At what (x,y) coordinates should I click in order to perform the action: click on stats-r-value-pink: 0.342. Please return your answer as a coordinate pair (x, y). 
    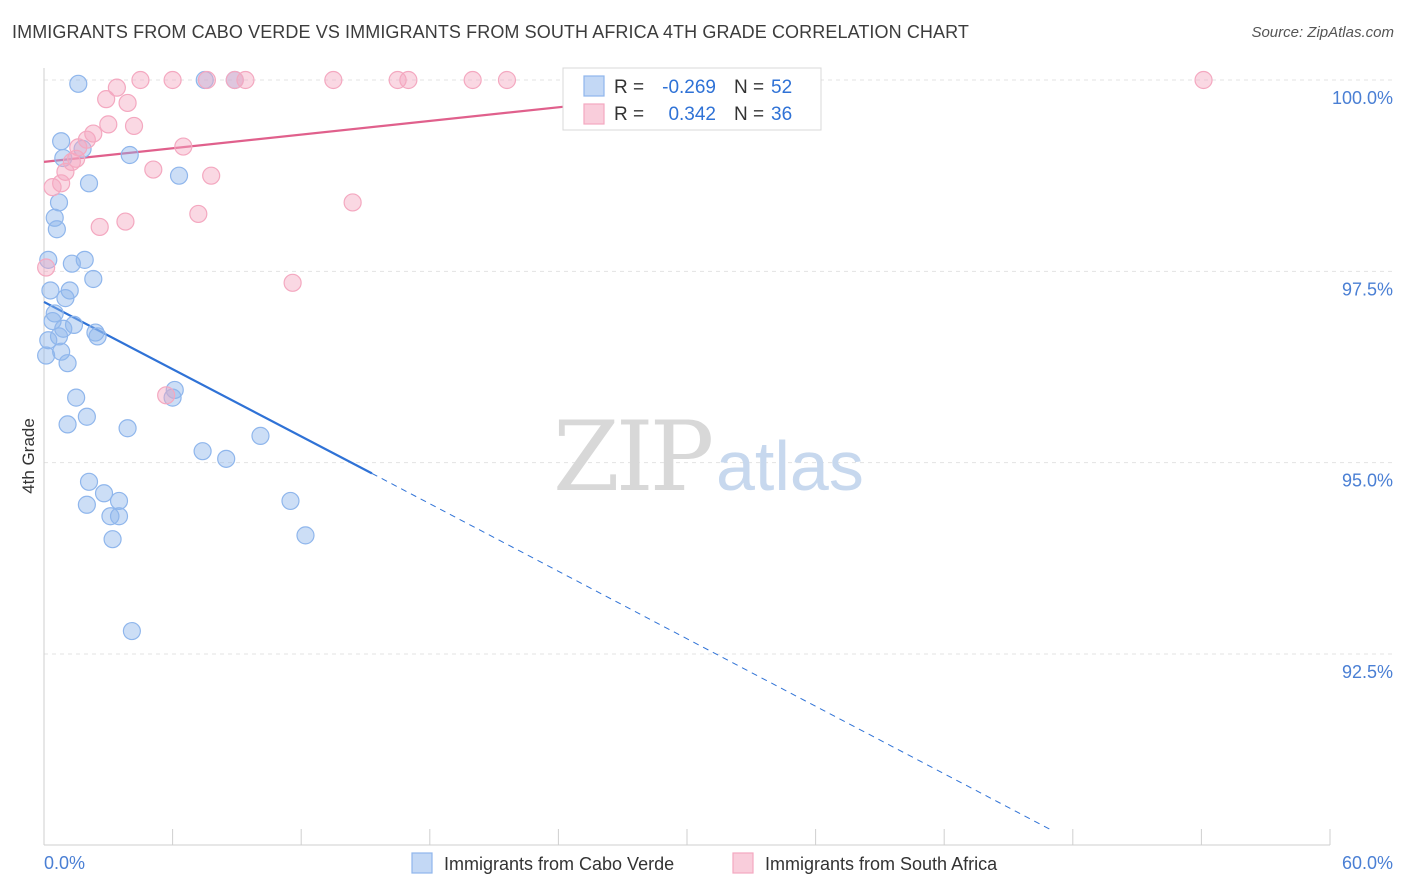
    Looking at the image, I should click on (692, 114).